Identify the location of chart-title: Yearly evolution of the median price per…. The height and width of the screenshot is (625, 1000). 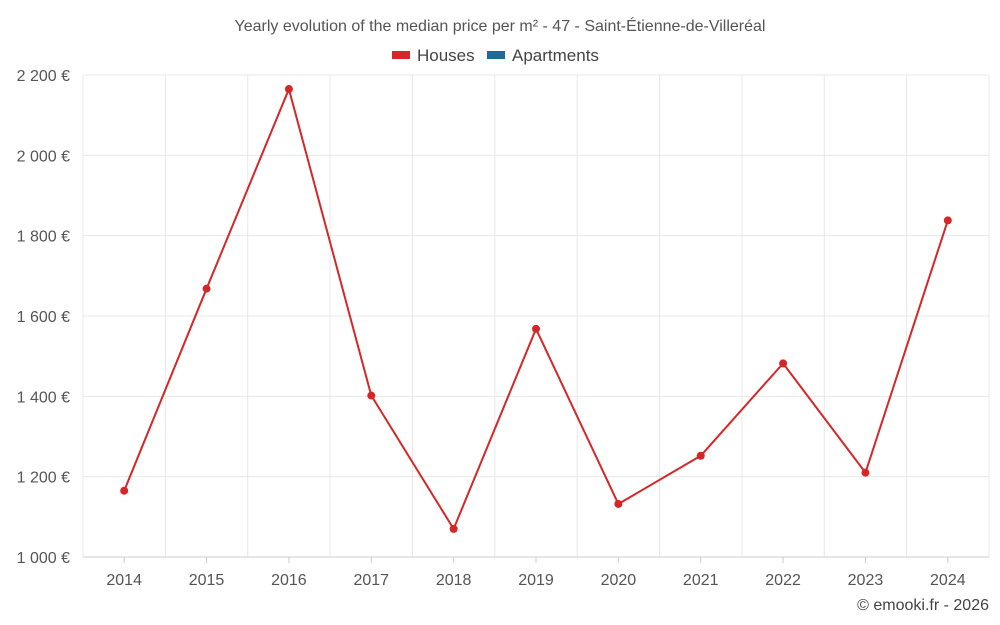
(500, 25).